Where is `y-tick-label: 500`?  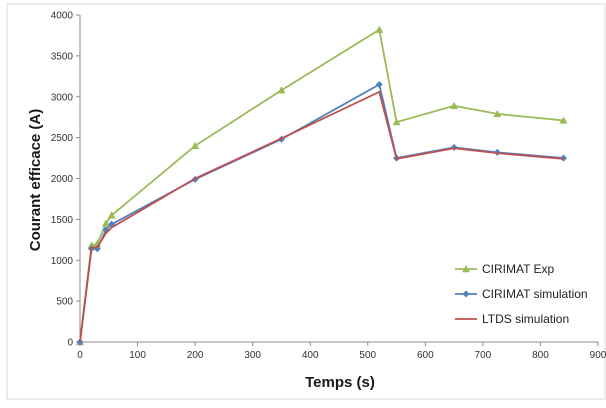
y-tick-label: 500 is located at coordinates (64, 302).